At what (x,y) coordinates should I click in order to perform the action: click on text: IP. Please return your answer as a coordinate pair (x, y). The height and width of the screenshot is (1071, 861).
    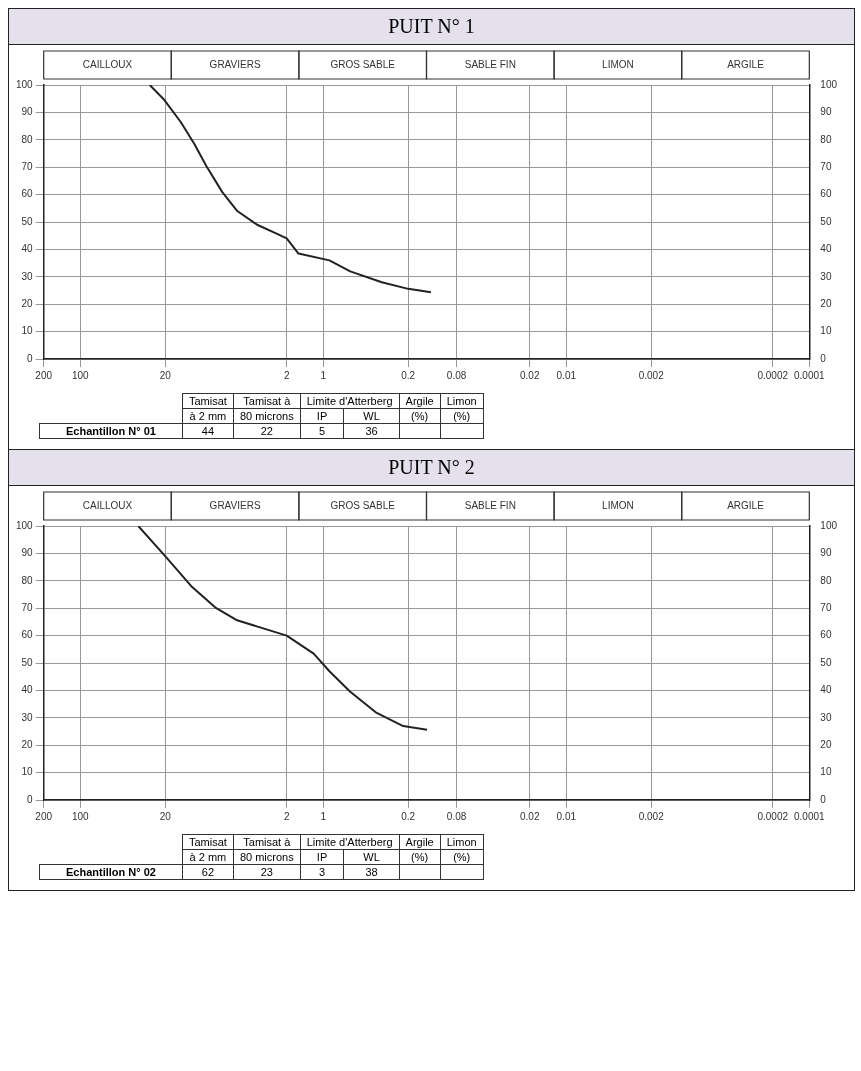
    Looking at the image, I should click on (322, 416).